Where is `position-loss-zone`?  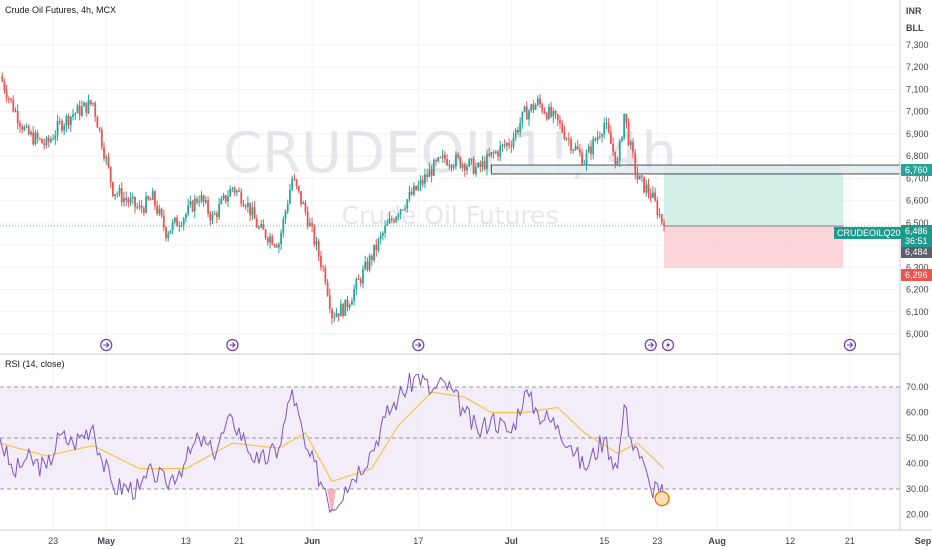
position-loss-zone is located at coordinates (754, 247).